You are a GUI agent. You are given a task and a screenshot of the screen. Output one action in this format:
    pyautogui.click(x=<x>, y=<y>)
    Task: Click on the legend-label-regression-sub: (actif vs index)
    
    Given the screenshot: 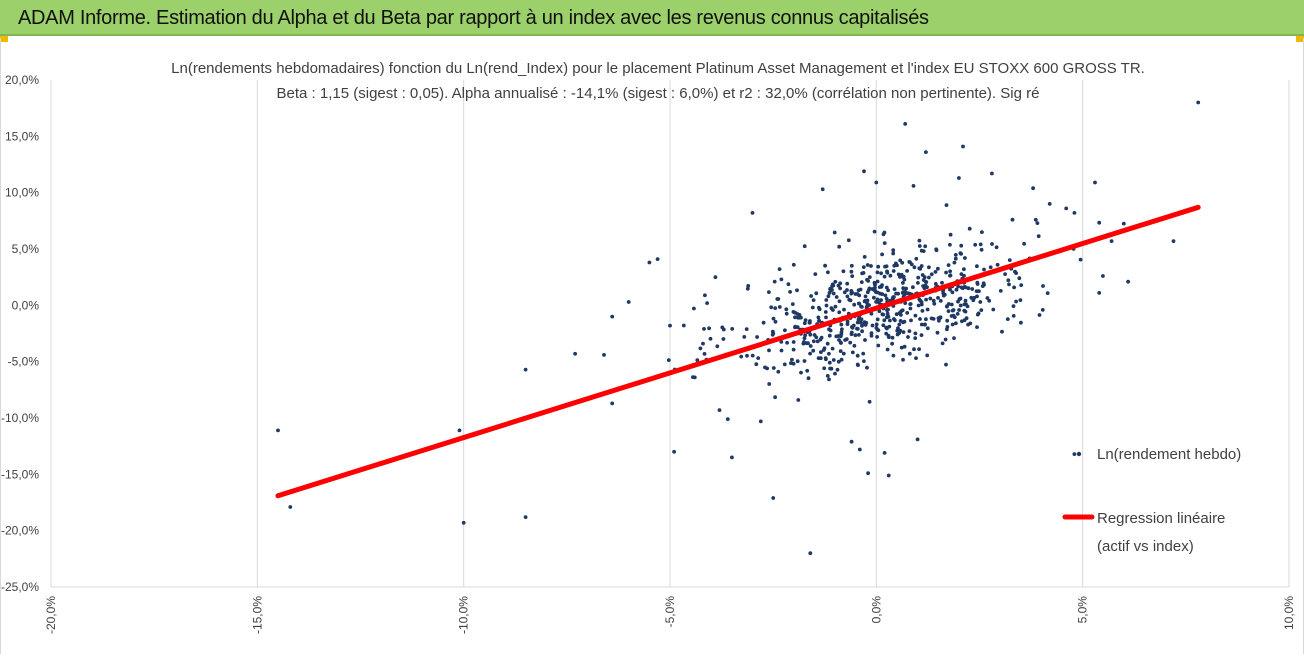 What is the action you would take?
    pyautogui.click(x=1145, y=546)
    